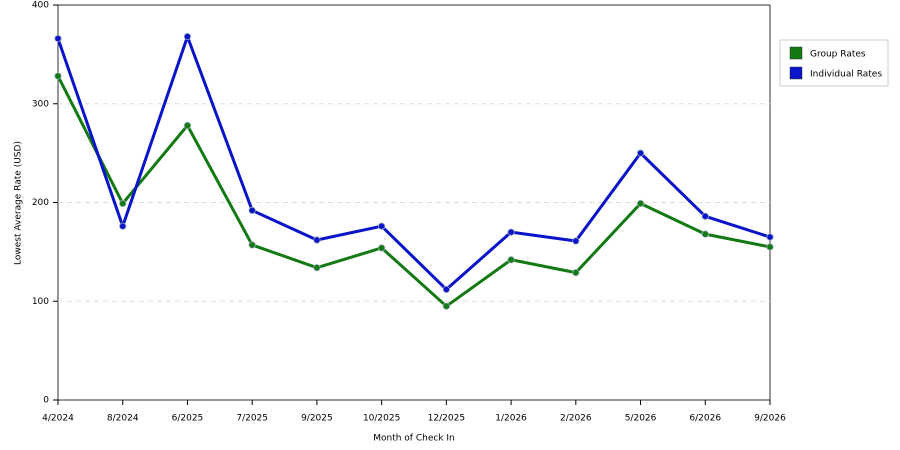  What do you see at coordinates (846, 75) in the screenshot?
I see `legend-label: Individual Rates` at bounding box center [846, 75].